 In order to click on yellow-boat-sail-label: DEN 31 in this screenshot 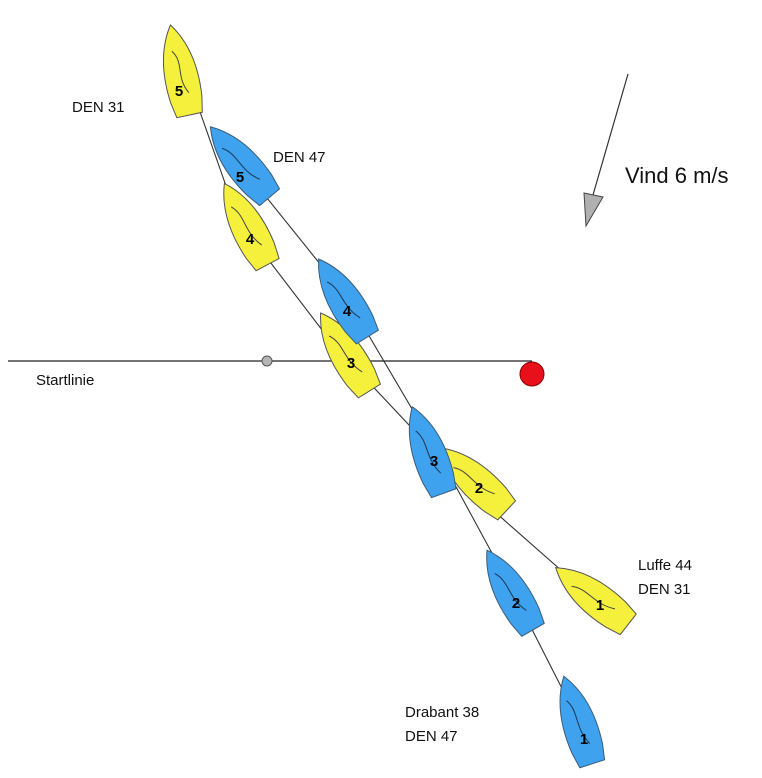, I will do `click(664, 589)`.